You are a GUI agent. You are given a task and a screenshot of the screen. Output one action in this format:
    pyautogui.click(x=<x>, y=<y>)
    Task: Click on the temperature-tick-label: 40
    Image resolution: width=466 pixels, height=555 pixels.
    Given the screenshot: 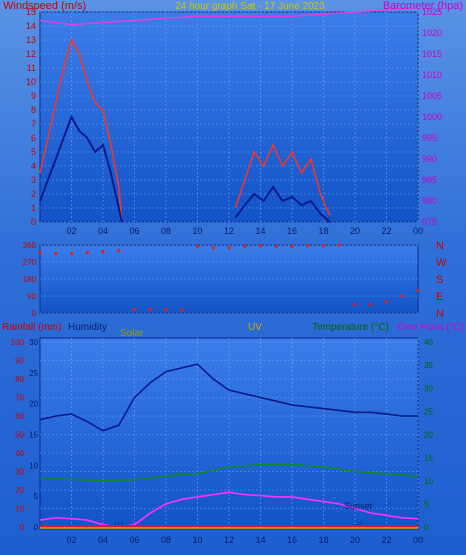 What is the action you would take?
    pyautogui.click(x=428, y=342)
    